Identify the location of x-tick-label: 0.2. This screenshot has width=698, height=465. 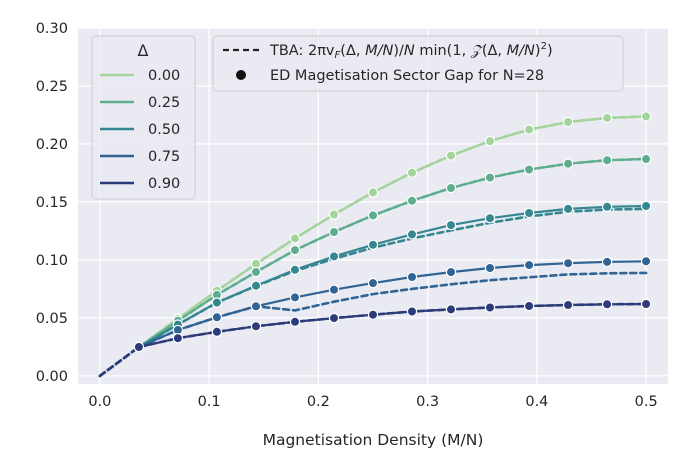
(318, 402).